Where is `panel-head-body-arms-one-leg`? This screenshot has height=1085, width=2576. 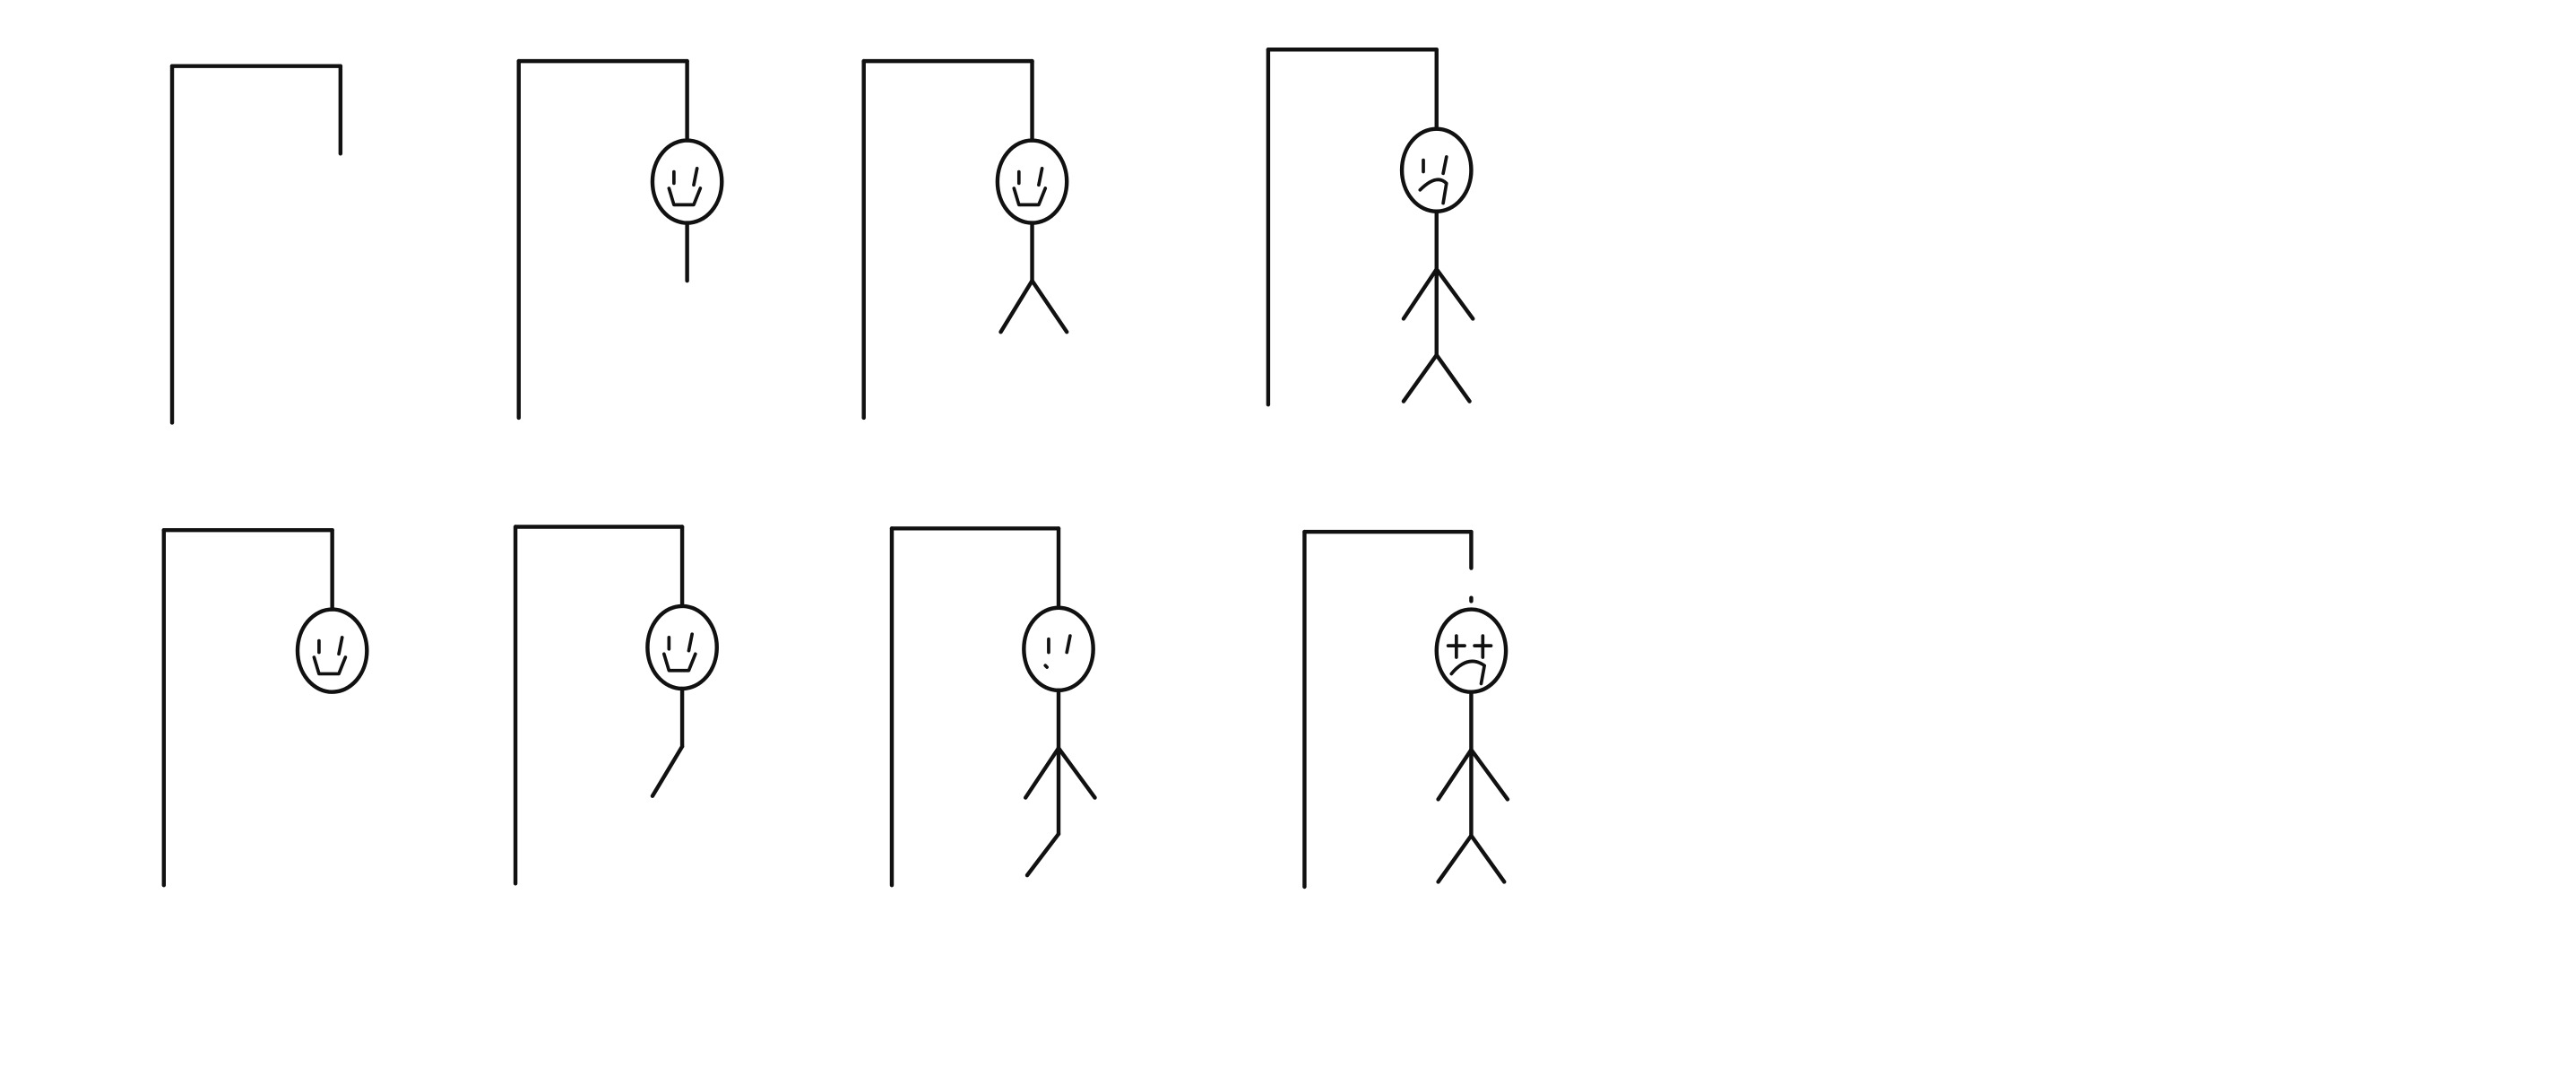 panel-head-body-arms-one-leg is located at coordinates (993, 707).